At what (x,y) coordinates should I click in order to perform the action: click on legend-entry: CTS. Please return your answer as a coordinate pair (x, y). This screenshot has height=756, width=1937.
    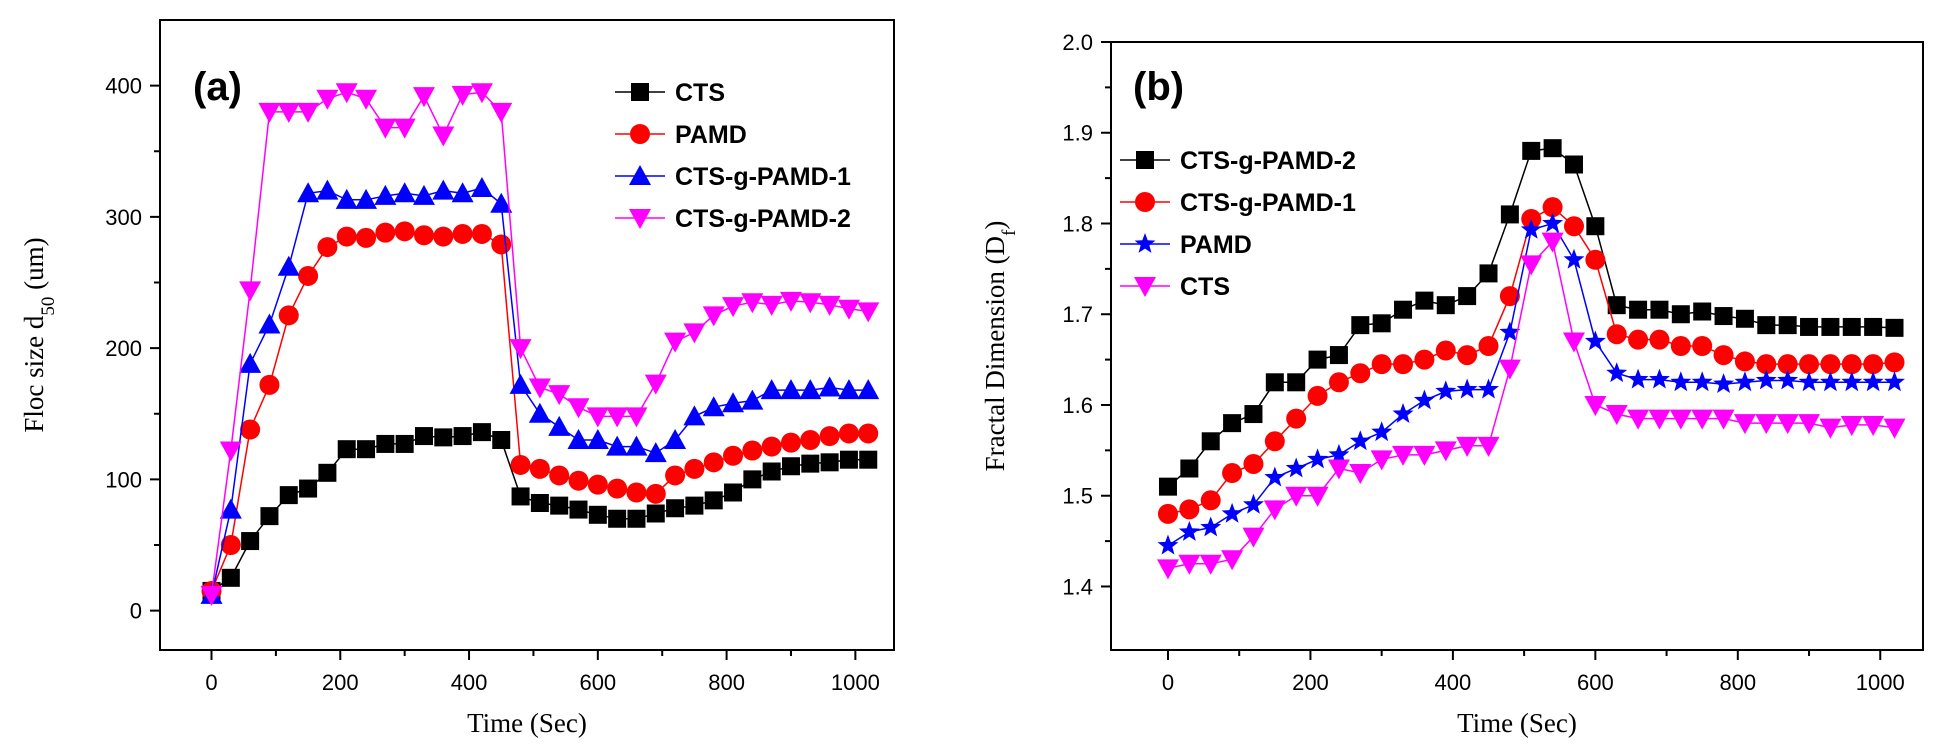
    Looking at the image, I should click on (670, 93).